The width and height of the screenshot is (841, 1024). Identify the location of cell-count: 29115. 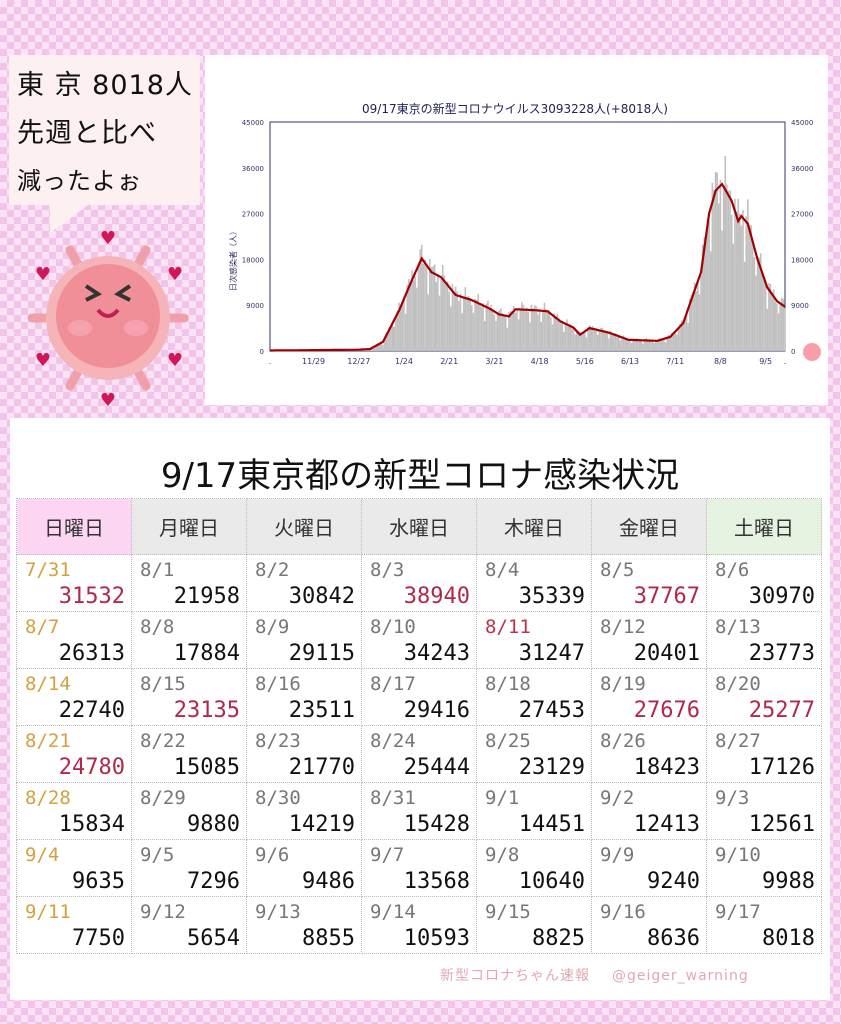
(321, 653).